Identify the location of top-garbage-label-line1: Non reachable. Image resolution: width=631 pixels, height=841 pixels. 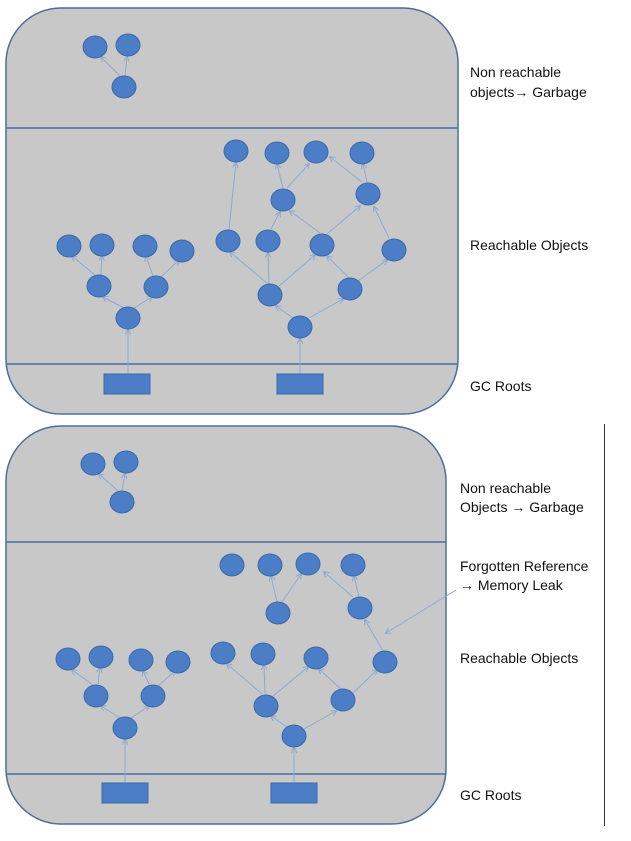
(516, 72).